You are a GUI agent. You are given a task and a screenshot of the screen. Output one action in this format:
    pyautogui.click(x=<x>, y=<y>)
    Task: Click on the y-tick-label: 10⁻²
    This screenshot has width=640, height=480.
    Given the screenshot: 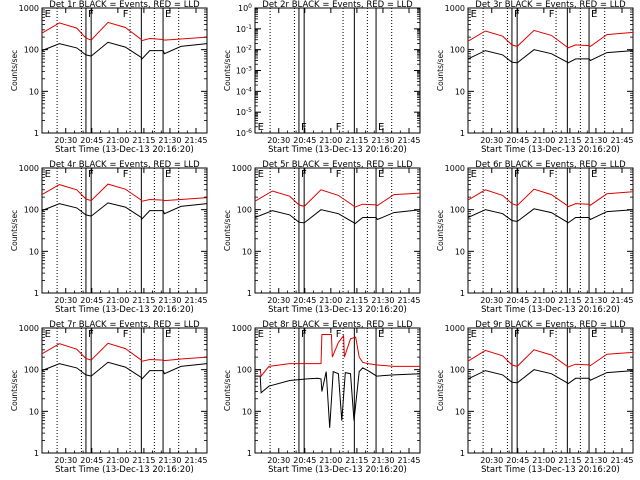 What is the action you would take?
    pyautogui.click(x=244, y=50)
    